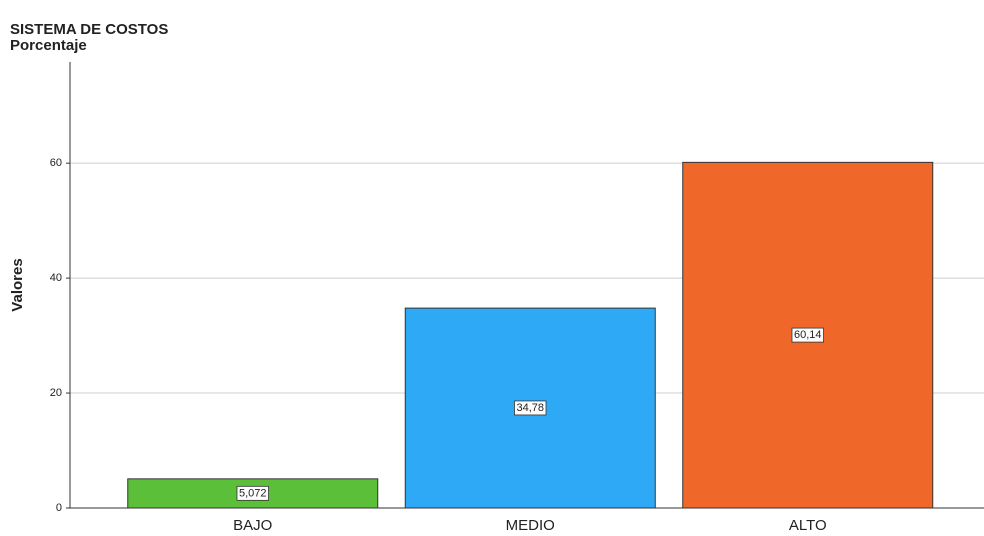 The image size is (984, 536). I want to click on value-label-text: 5,072, so click(253, 493).